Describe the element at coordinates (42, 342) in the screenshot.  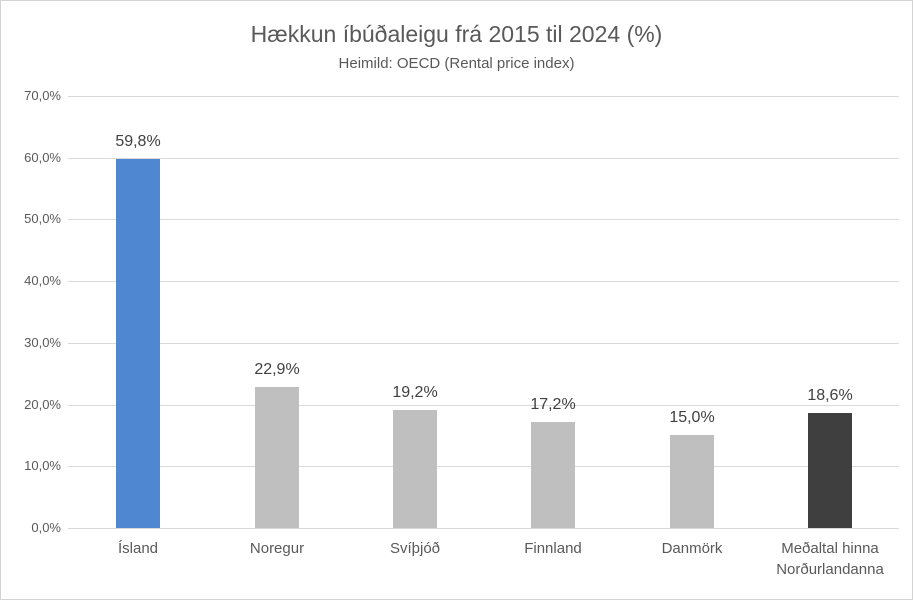
I see `y-tick-label: 30,0%` at that location.